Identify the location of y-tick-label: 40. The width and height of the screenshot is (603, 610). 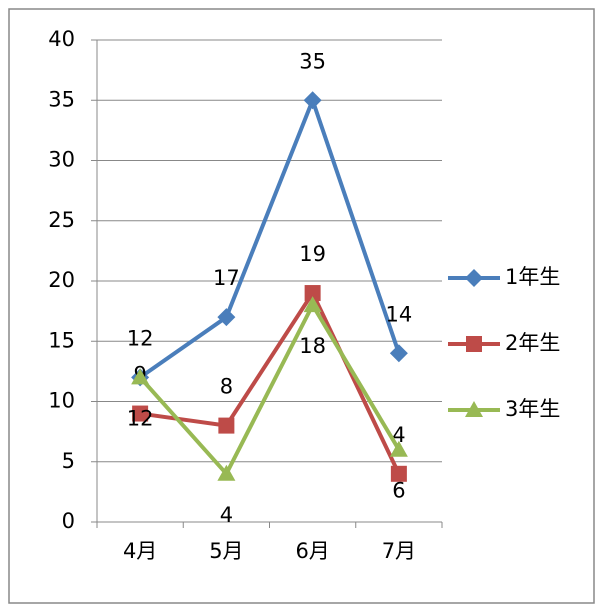
(61, 39).